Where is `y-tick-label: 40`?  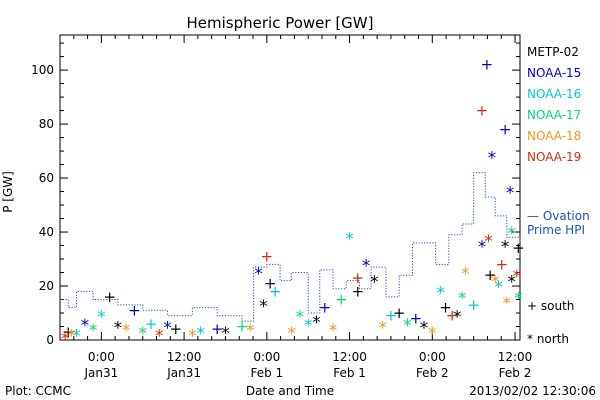
y-tick-label: 40 is located at coordinates (46, 232).